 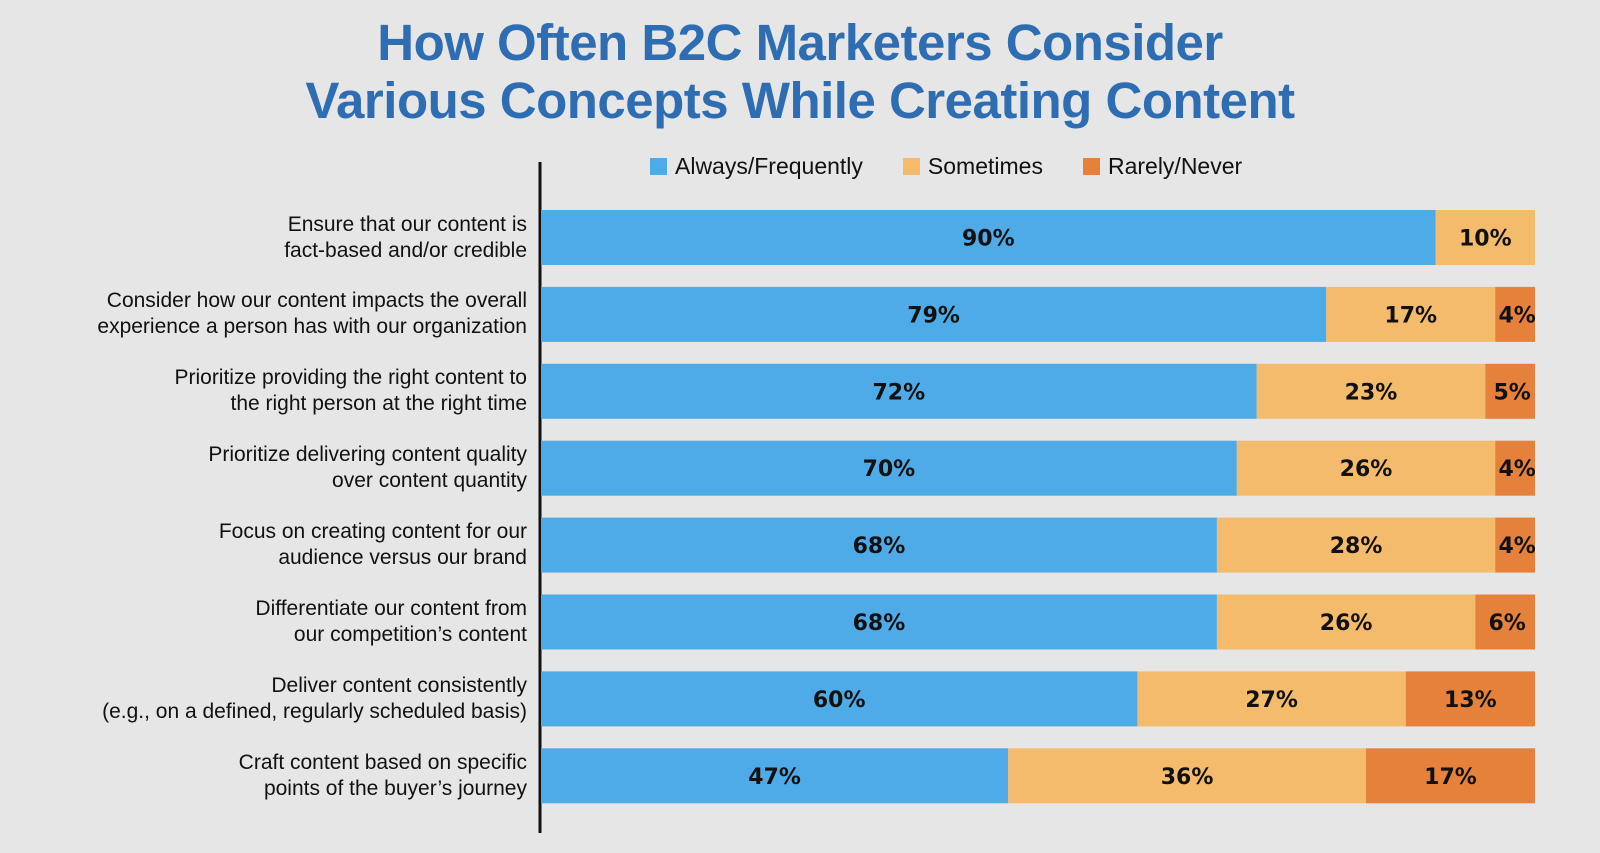 I want to click on category-label-line: Deliver content consistently, so click(x=399, y=685).